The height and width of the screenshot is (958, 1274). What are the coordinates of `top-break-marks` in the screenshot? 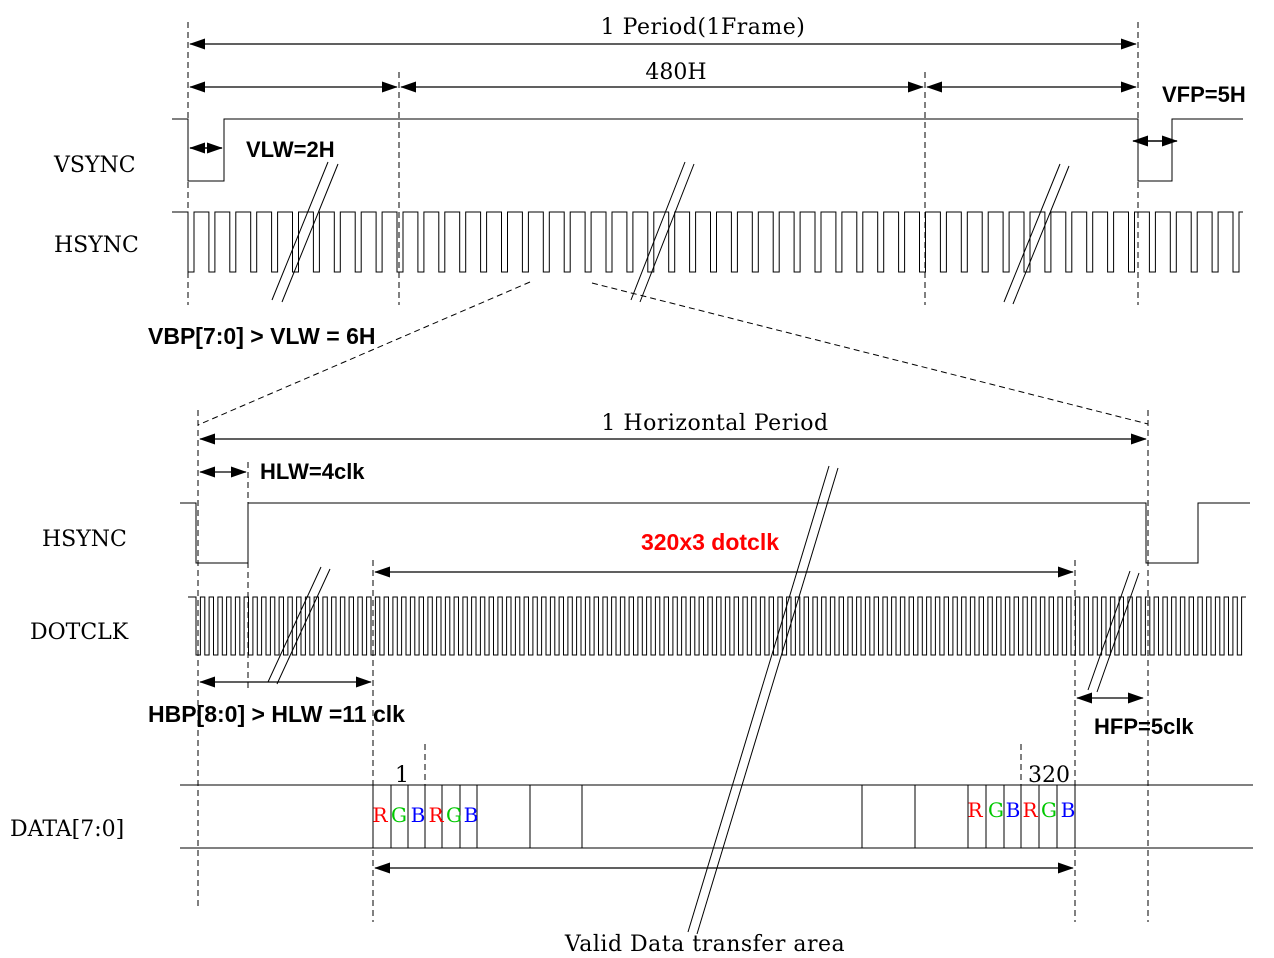 It's located at (670, 233).